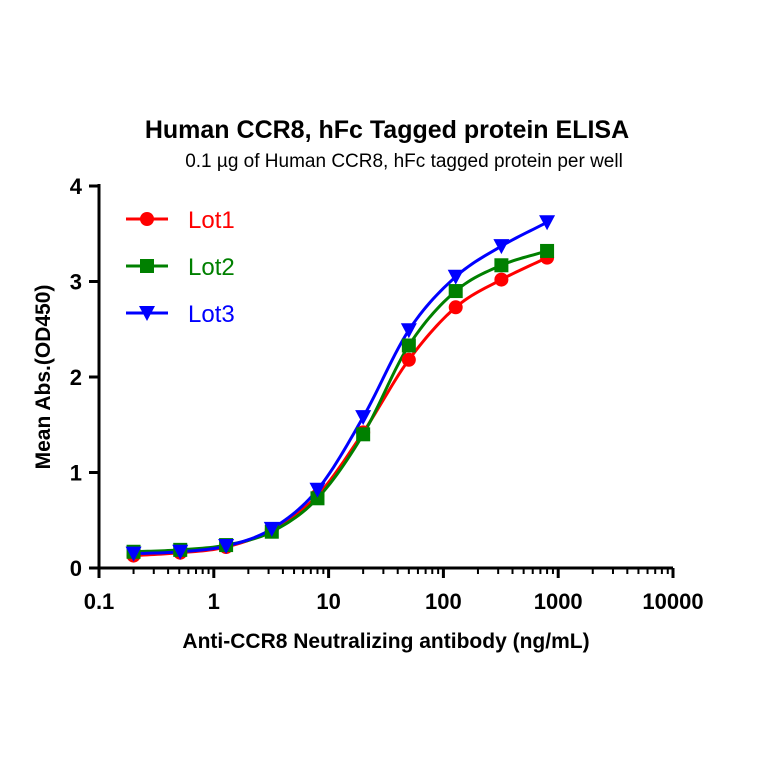 This screenshot has height=764, width=764. Describe the element at coordinates (211, 220) in the screenshot. I see `legend-label-lot1: Lot1` at that location.